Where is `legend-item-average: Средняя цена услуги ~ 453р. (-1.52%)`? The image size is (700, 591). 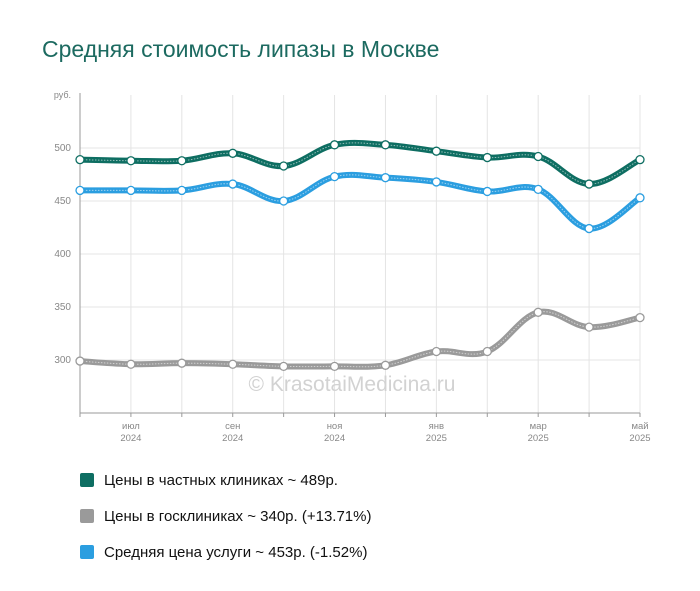
legend-item-average: Средняя цена услуги ~ 453р. (-1.52%) is located at coordinates (225, 552).